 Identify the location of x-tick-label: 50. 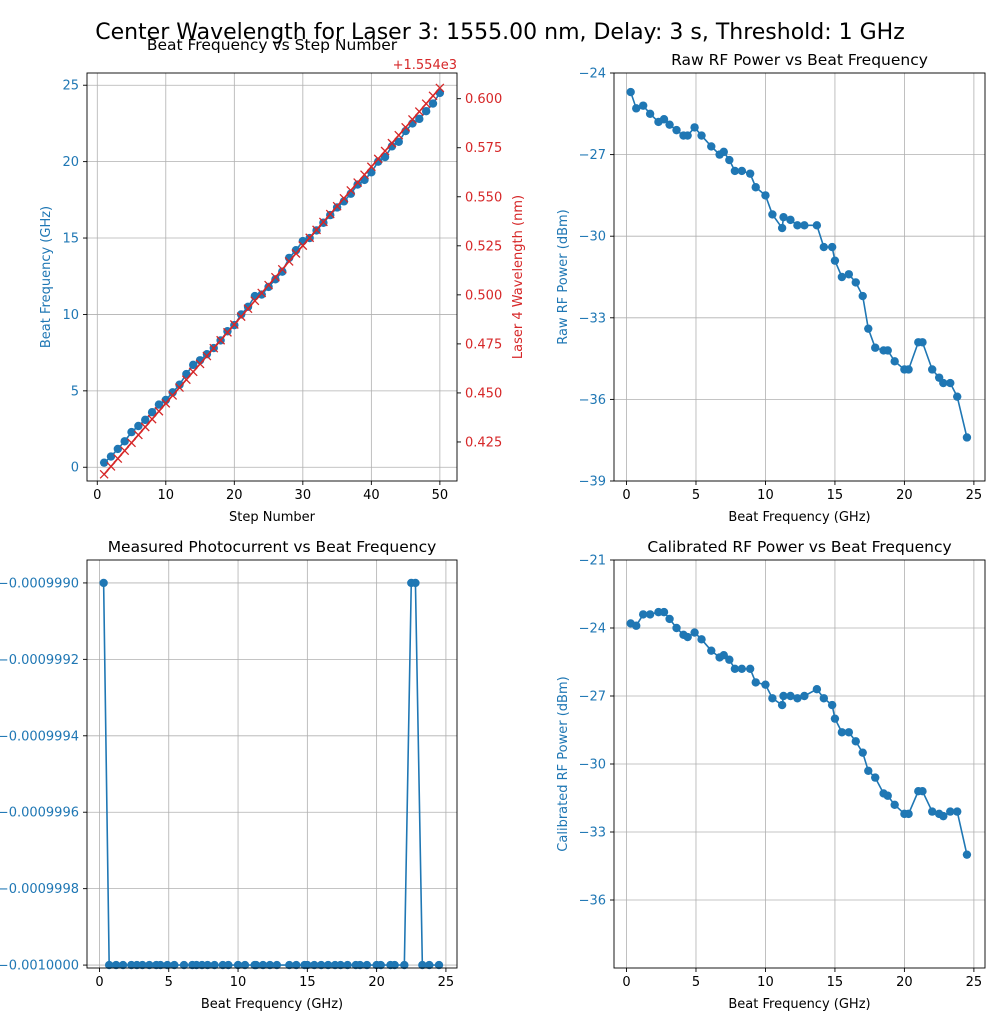
(440, 495).